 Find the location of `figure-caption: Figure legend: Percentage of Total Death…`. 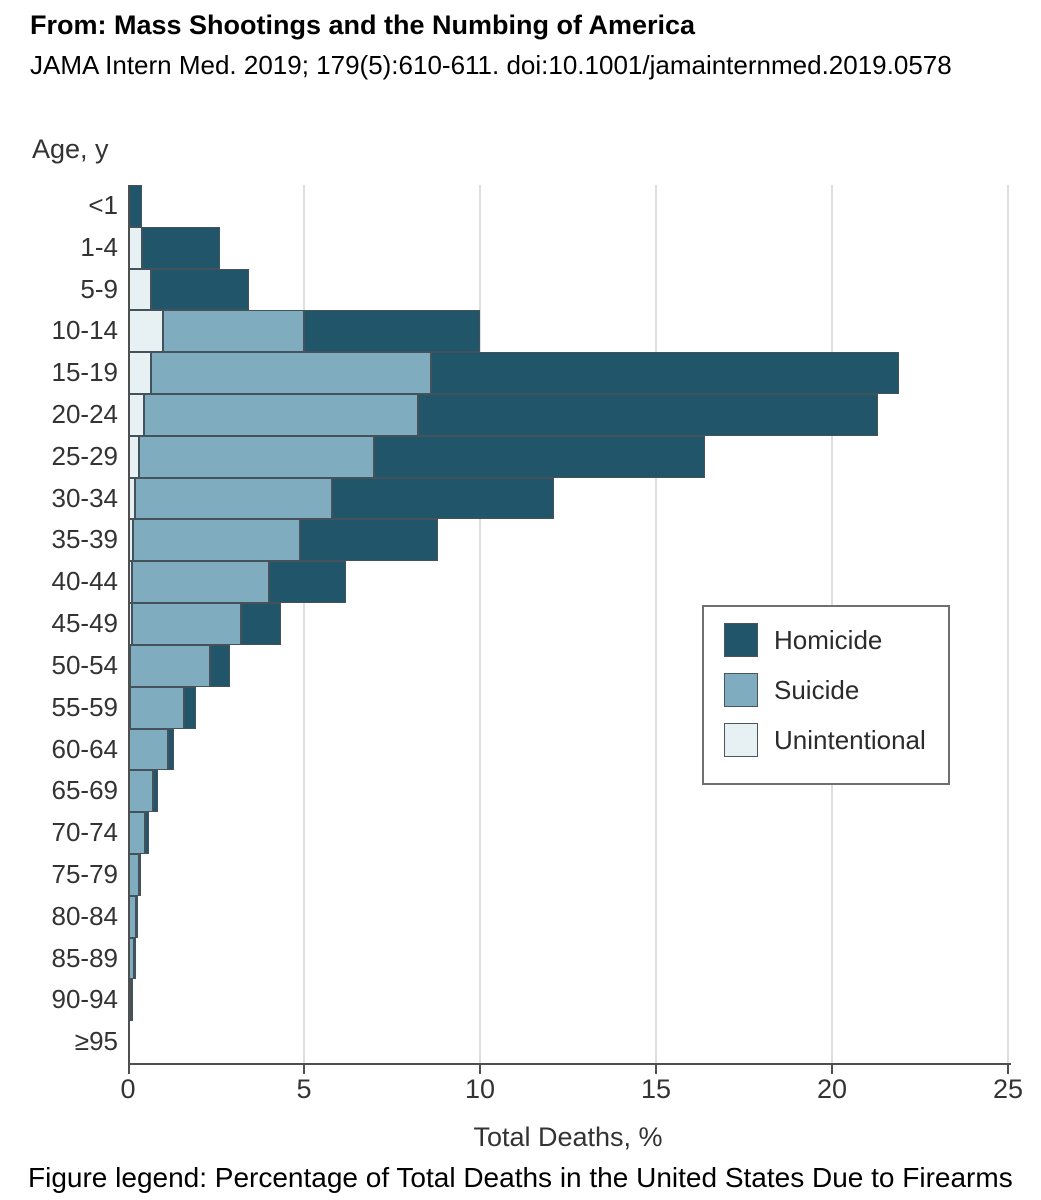

figure-caption: Figure legend: Percentage of Total Death… is located at coordinates (520, 1177).